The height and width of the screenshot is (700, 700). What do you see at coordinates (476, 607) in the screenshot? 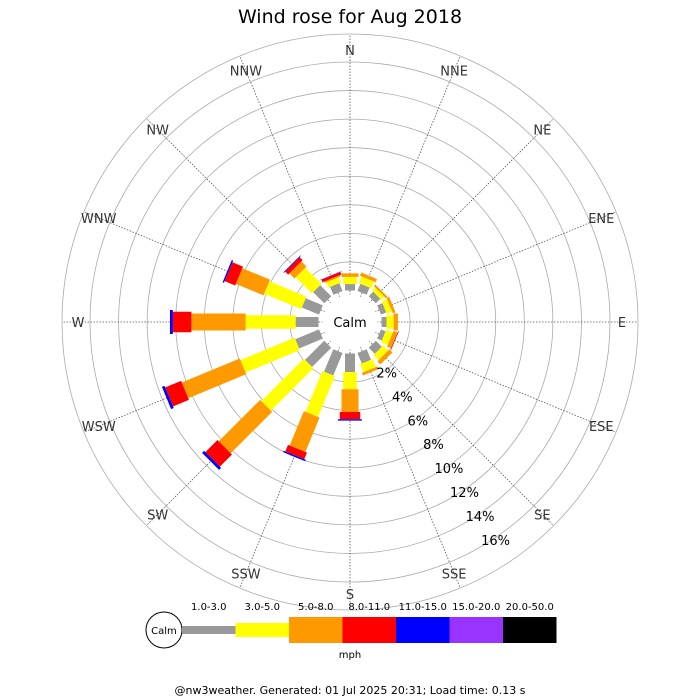
I see `legend-bin-label: 15.0-20.0` at bounding box center [476, 607].